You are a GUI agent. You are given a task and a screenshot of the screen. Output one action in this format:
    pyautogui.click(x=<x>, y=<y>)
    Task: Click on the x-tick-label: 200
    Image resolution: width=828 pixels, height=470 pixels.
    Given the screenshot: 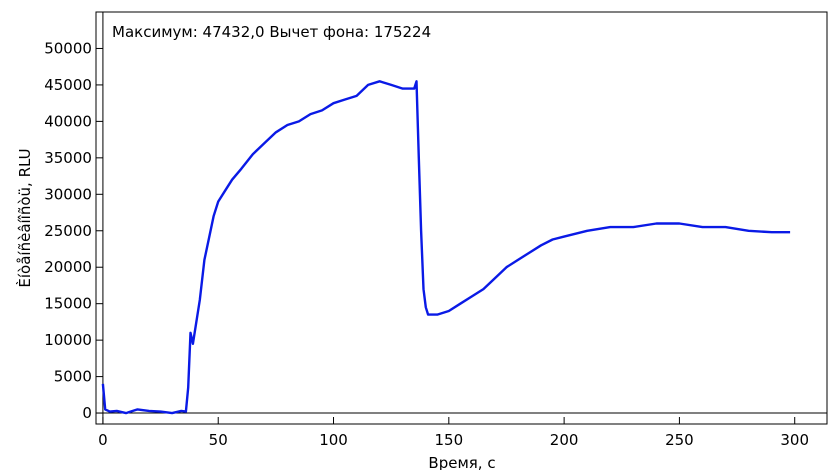 What is the action you would take?
    pyautogui.click(x=564, y=440)
    